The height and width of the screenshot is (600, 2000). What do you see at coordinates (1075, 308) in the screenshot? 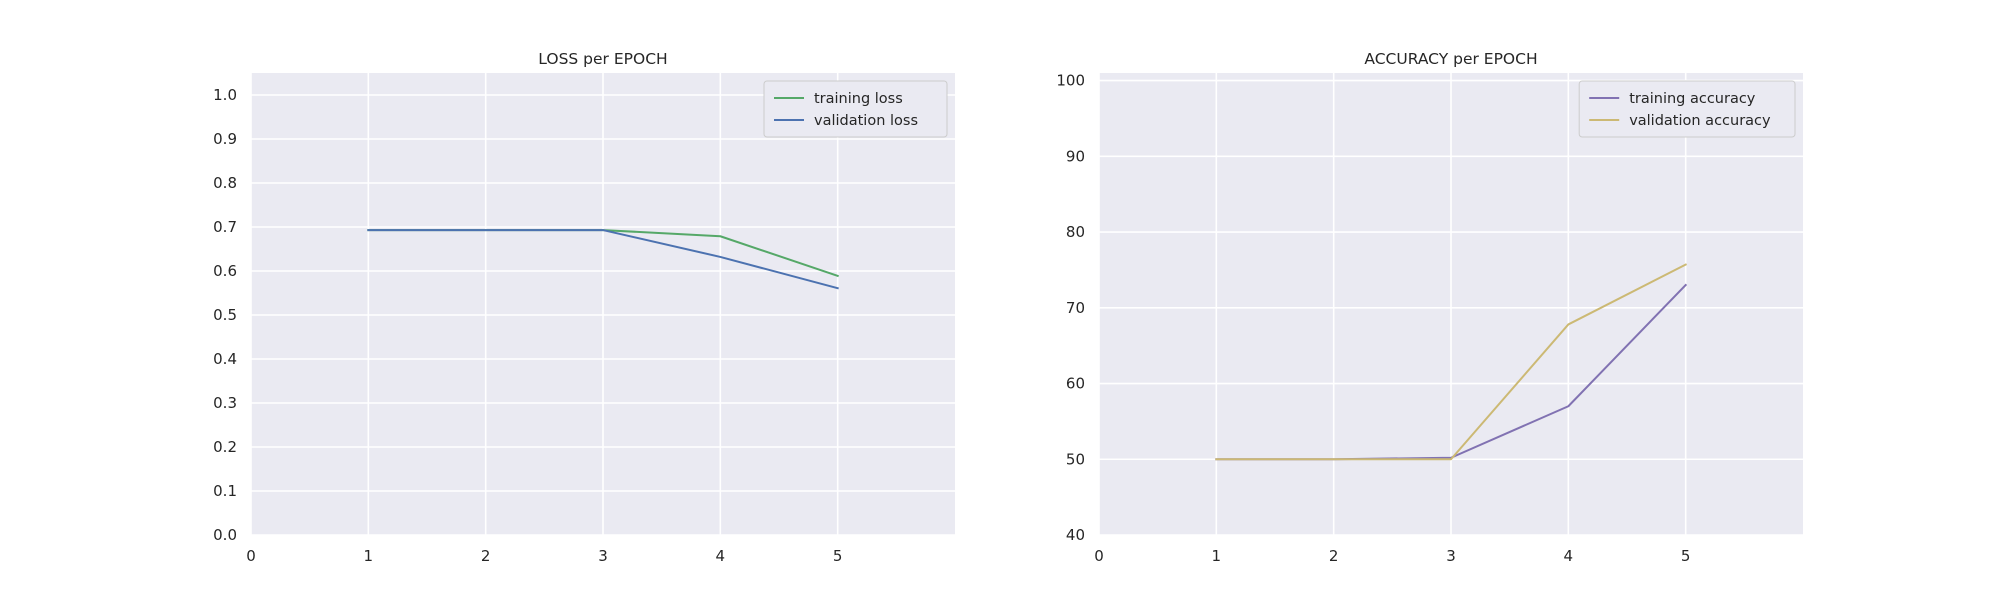
I see `y-tick-label: 70` at bounding box center [1075, 308].